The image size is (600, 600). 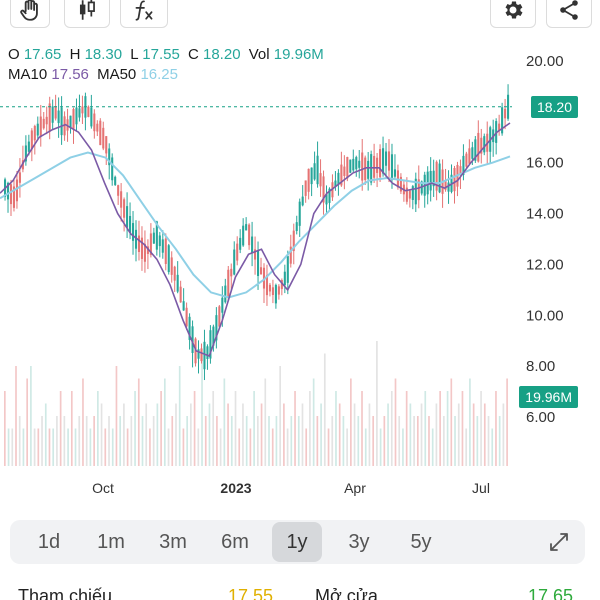 I want to click on settings-button, so click(x=513, y=14).